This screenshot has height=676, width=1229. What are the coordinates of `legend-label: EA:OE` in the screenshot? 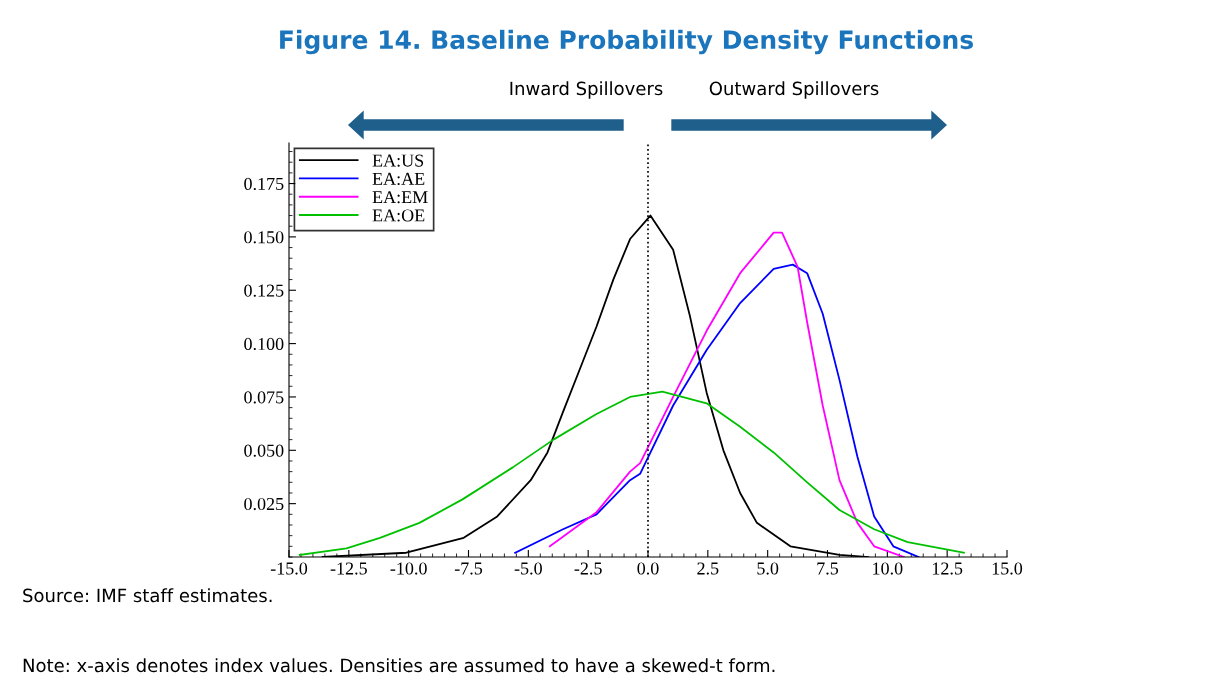 It's located at (398, 215).